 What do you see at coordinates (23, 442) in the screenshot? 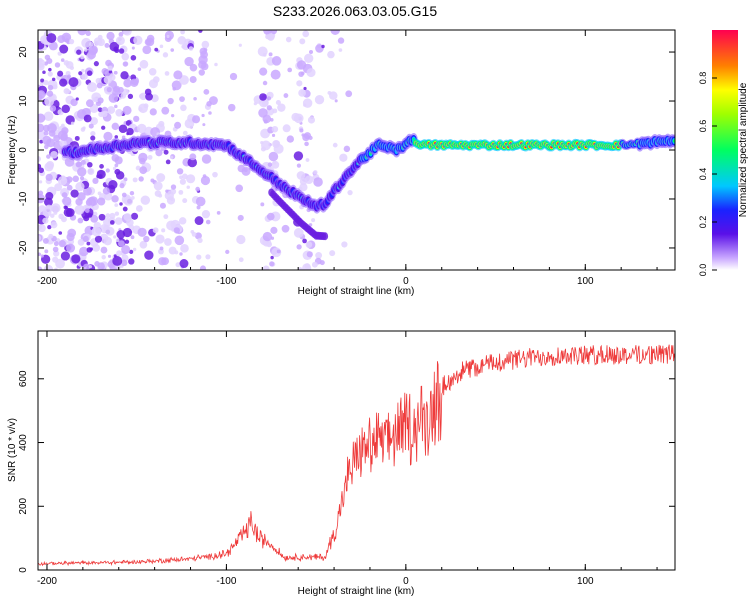
I see `snr-ytick-label: 400` at bounding box center [23, 442].